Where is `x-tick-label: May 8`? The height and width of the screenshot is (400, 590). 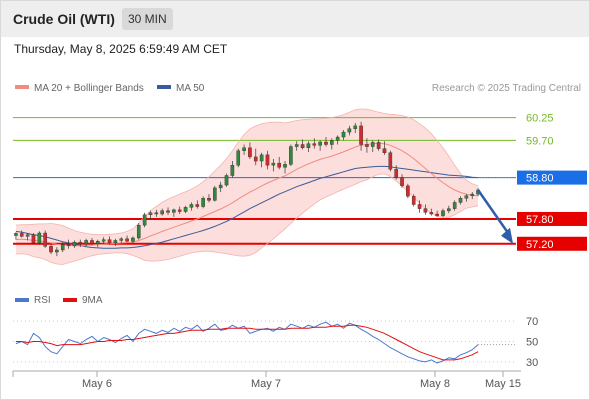 x-tick-label: May 8 is located at coordinates (435, 384).